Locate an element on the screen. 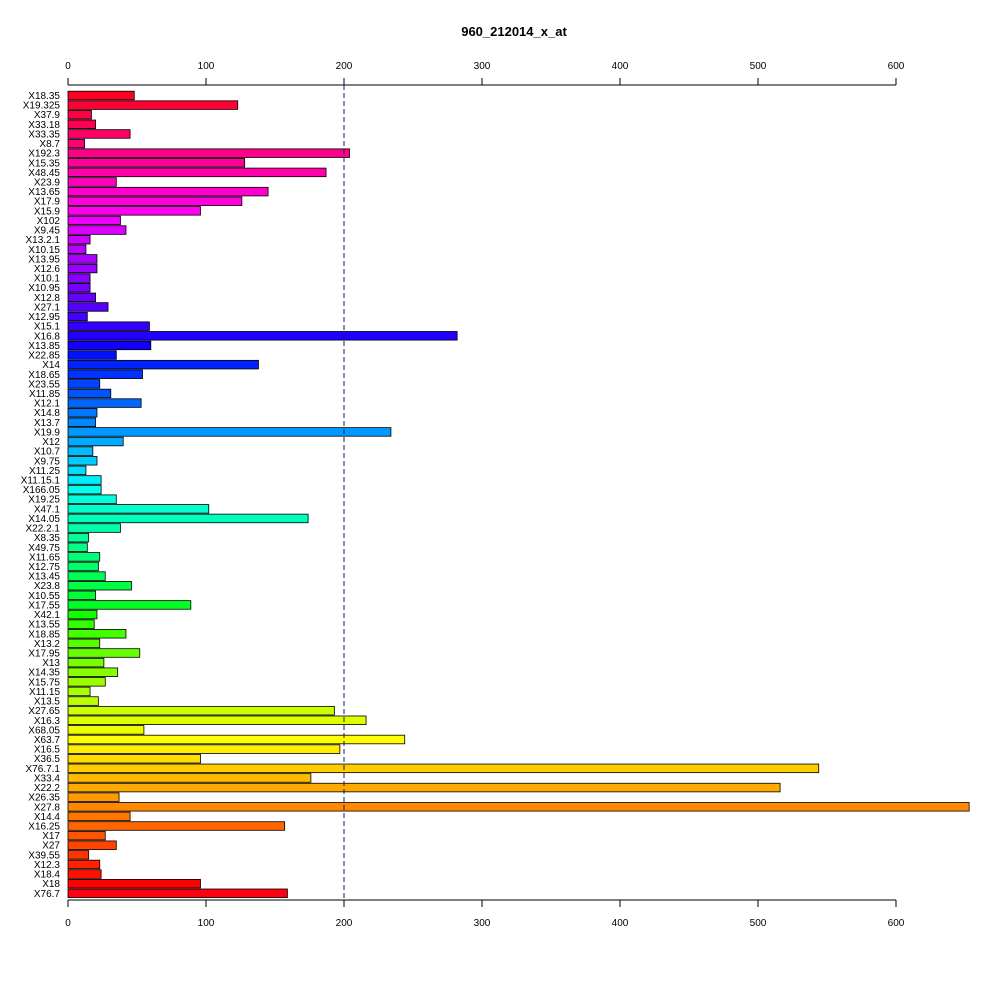 The image size is (1000, 1000). category-label: X12.75 is located at coordinates (44, 567).